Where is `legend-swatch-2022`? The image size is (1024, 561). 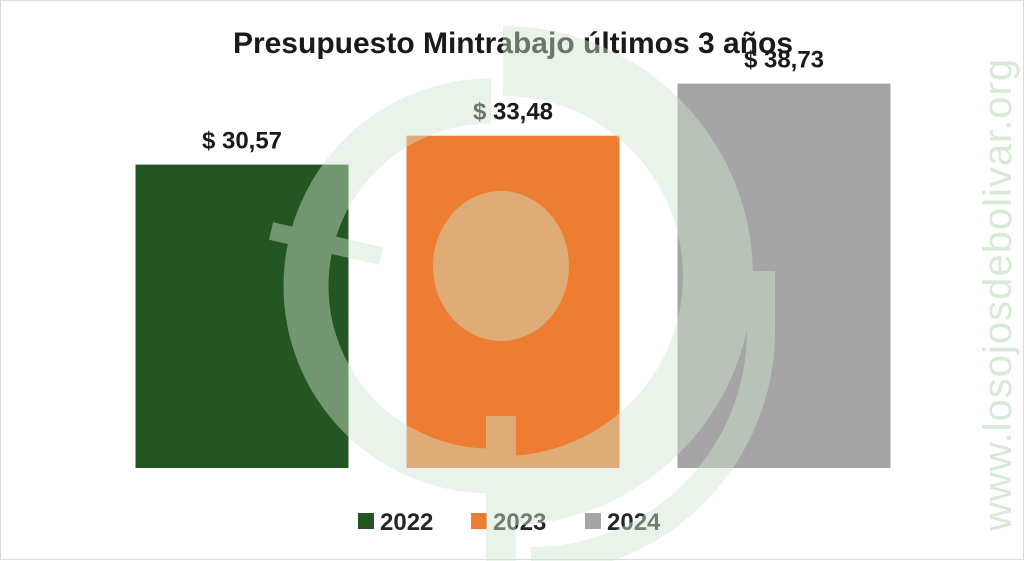 legend-swatch-2022 is located at coordinates (366, 521).